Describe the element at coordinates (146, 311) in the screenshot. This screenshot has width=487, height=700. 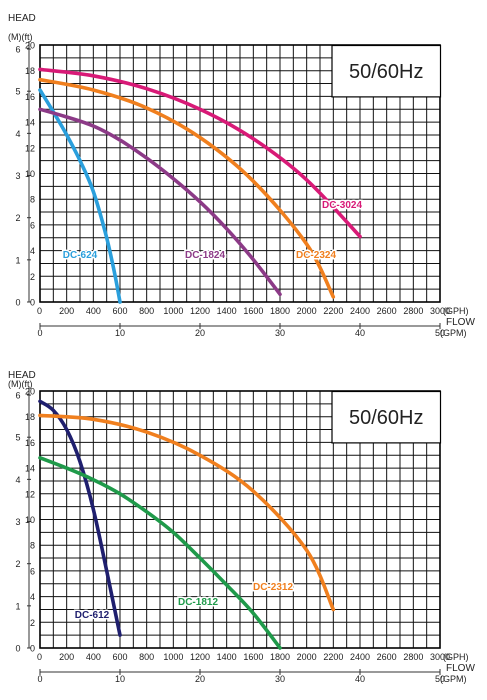
I see `gph-tick-label: 800` at that location.